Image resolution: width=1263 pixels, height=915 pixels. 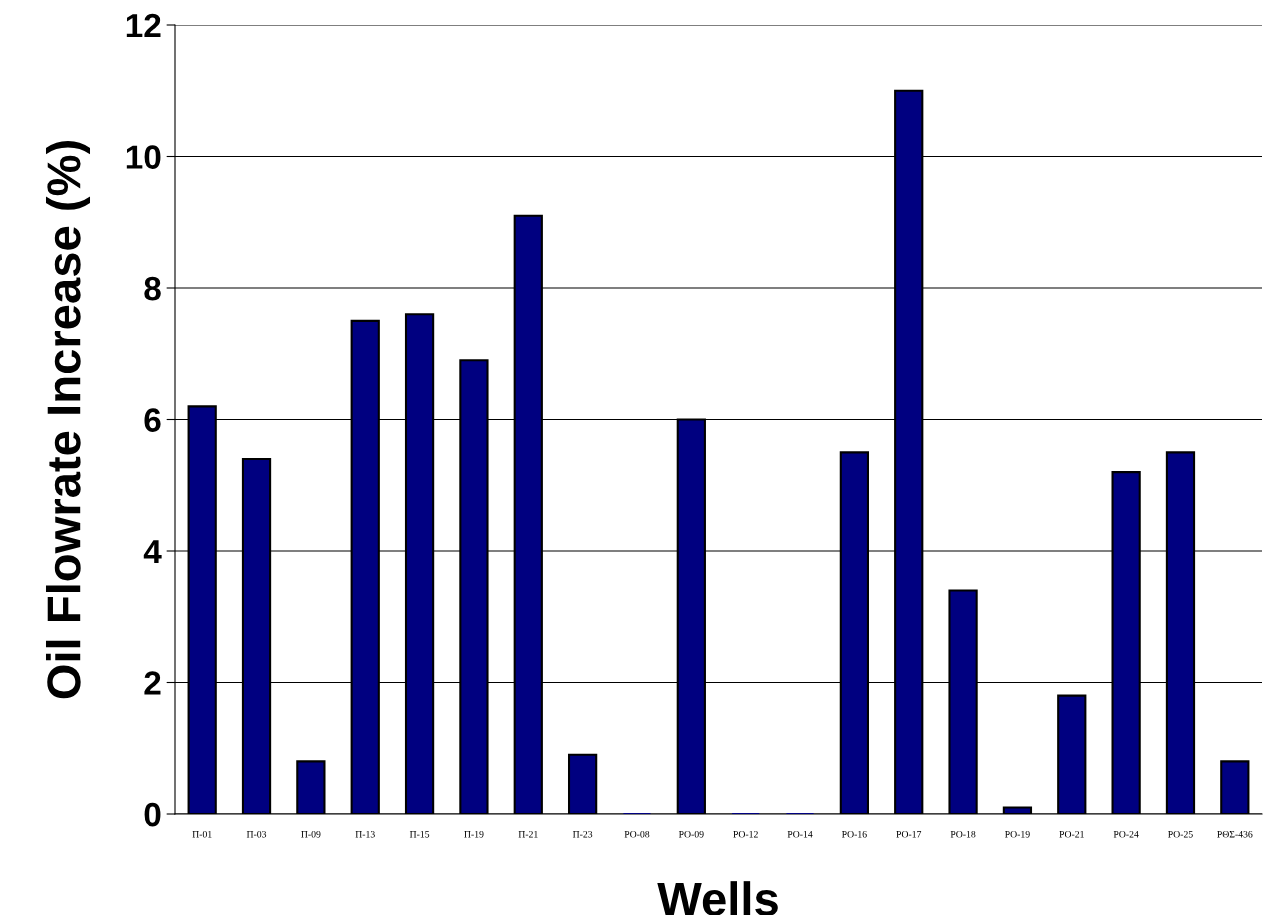 What do you see at coordinates (717, 898) in the screenshot?
I see `x-axis-title: Wells` at bounding box center [717, 898].